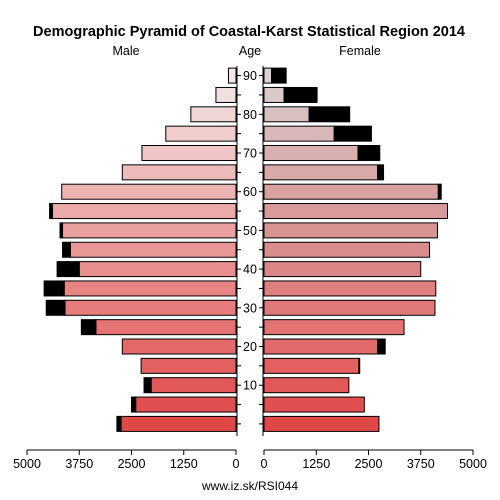  I want to click on male-header: Male, so click(125, 51).